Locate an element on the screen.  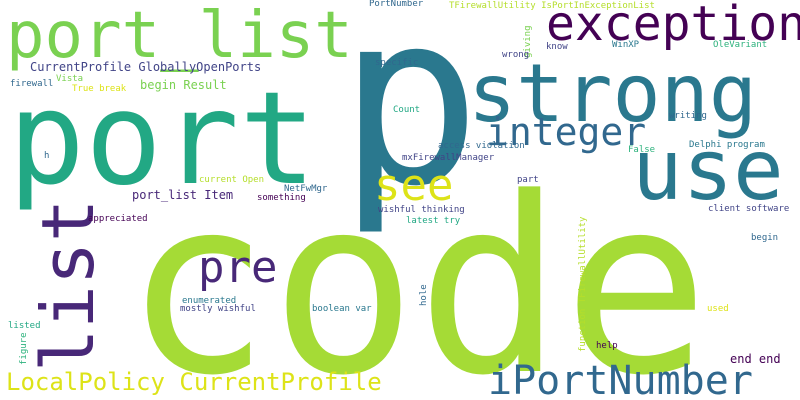
word-count: Count is located at coordinates (407, 110).